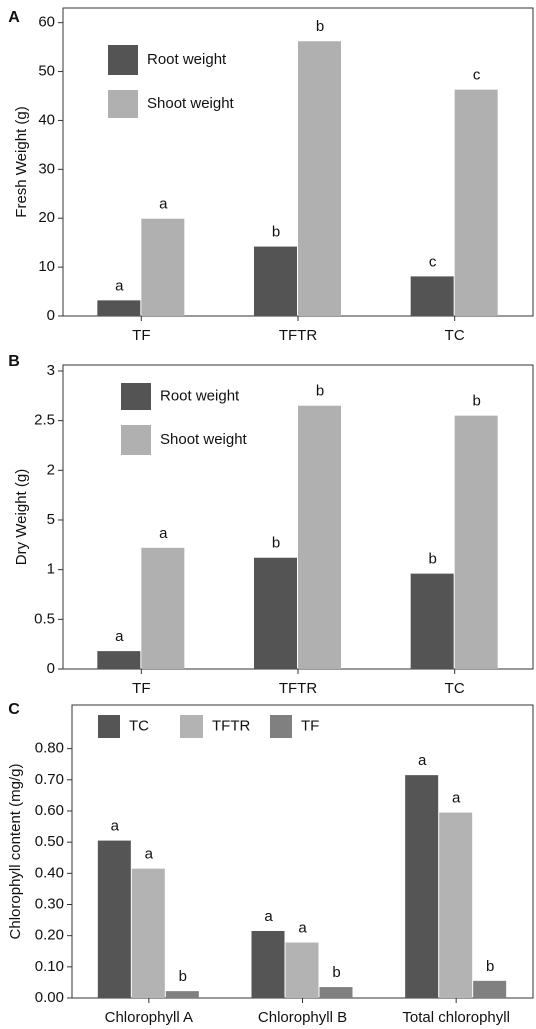 This screenshot has width=536, height=1029. Describe the element at coordinates (14, 361) in the screenshot. I see `panel-label: B` at that location.